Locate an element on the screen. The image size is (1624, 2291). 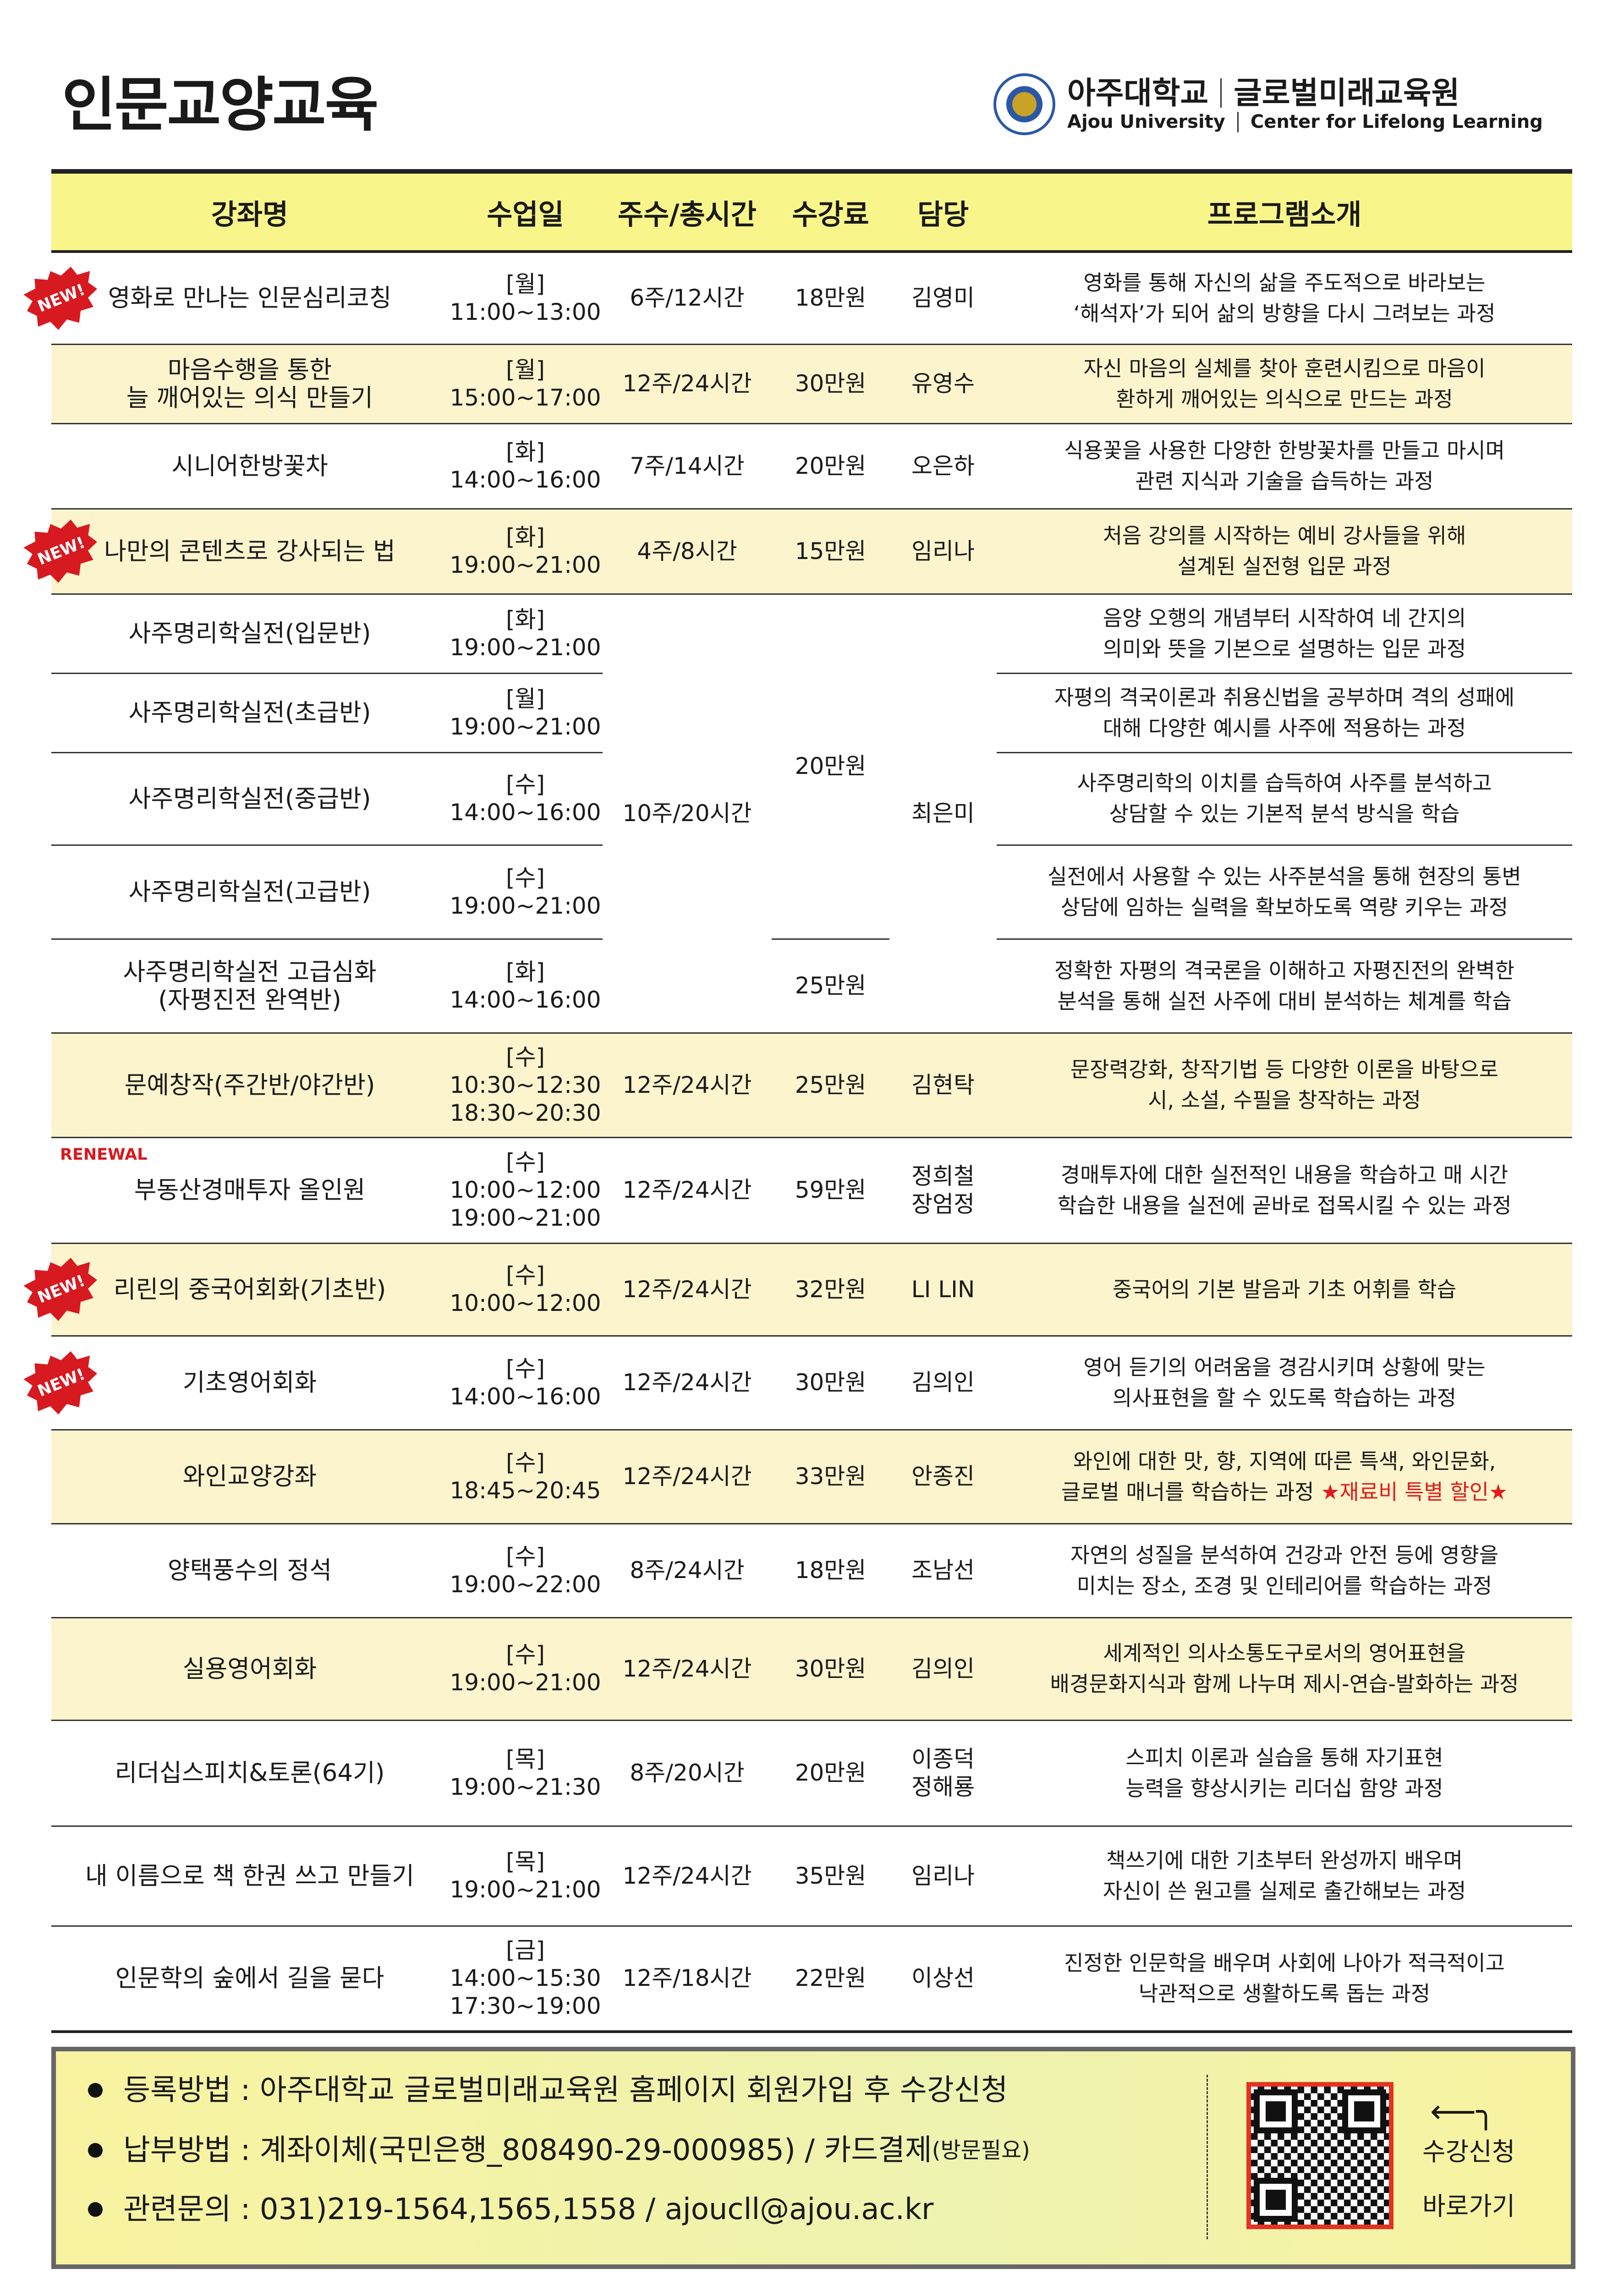
table-header: 강좌명 수업일 주수/총시간 수강료 담당 프로그램소개 is located at coordinates (811, 212).